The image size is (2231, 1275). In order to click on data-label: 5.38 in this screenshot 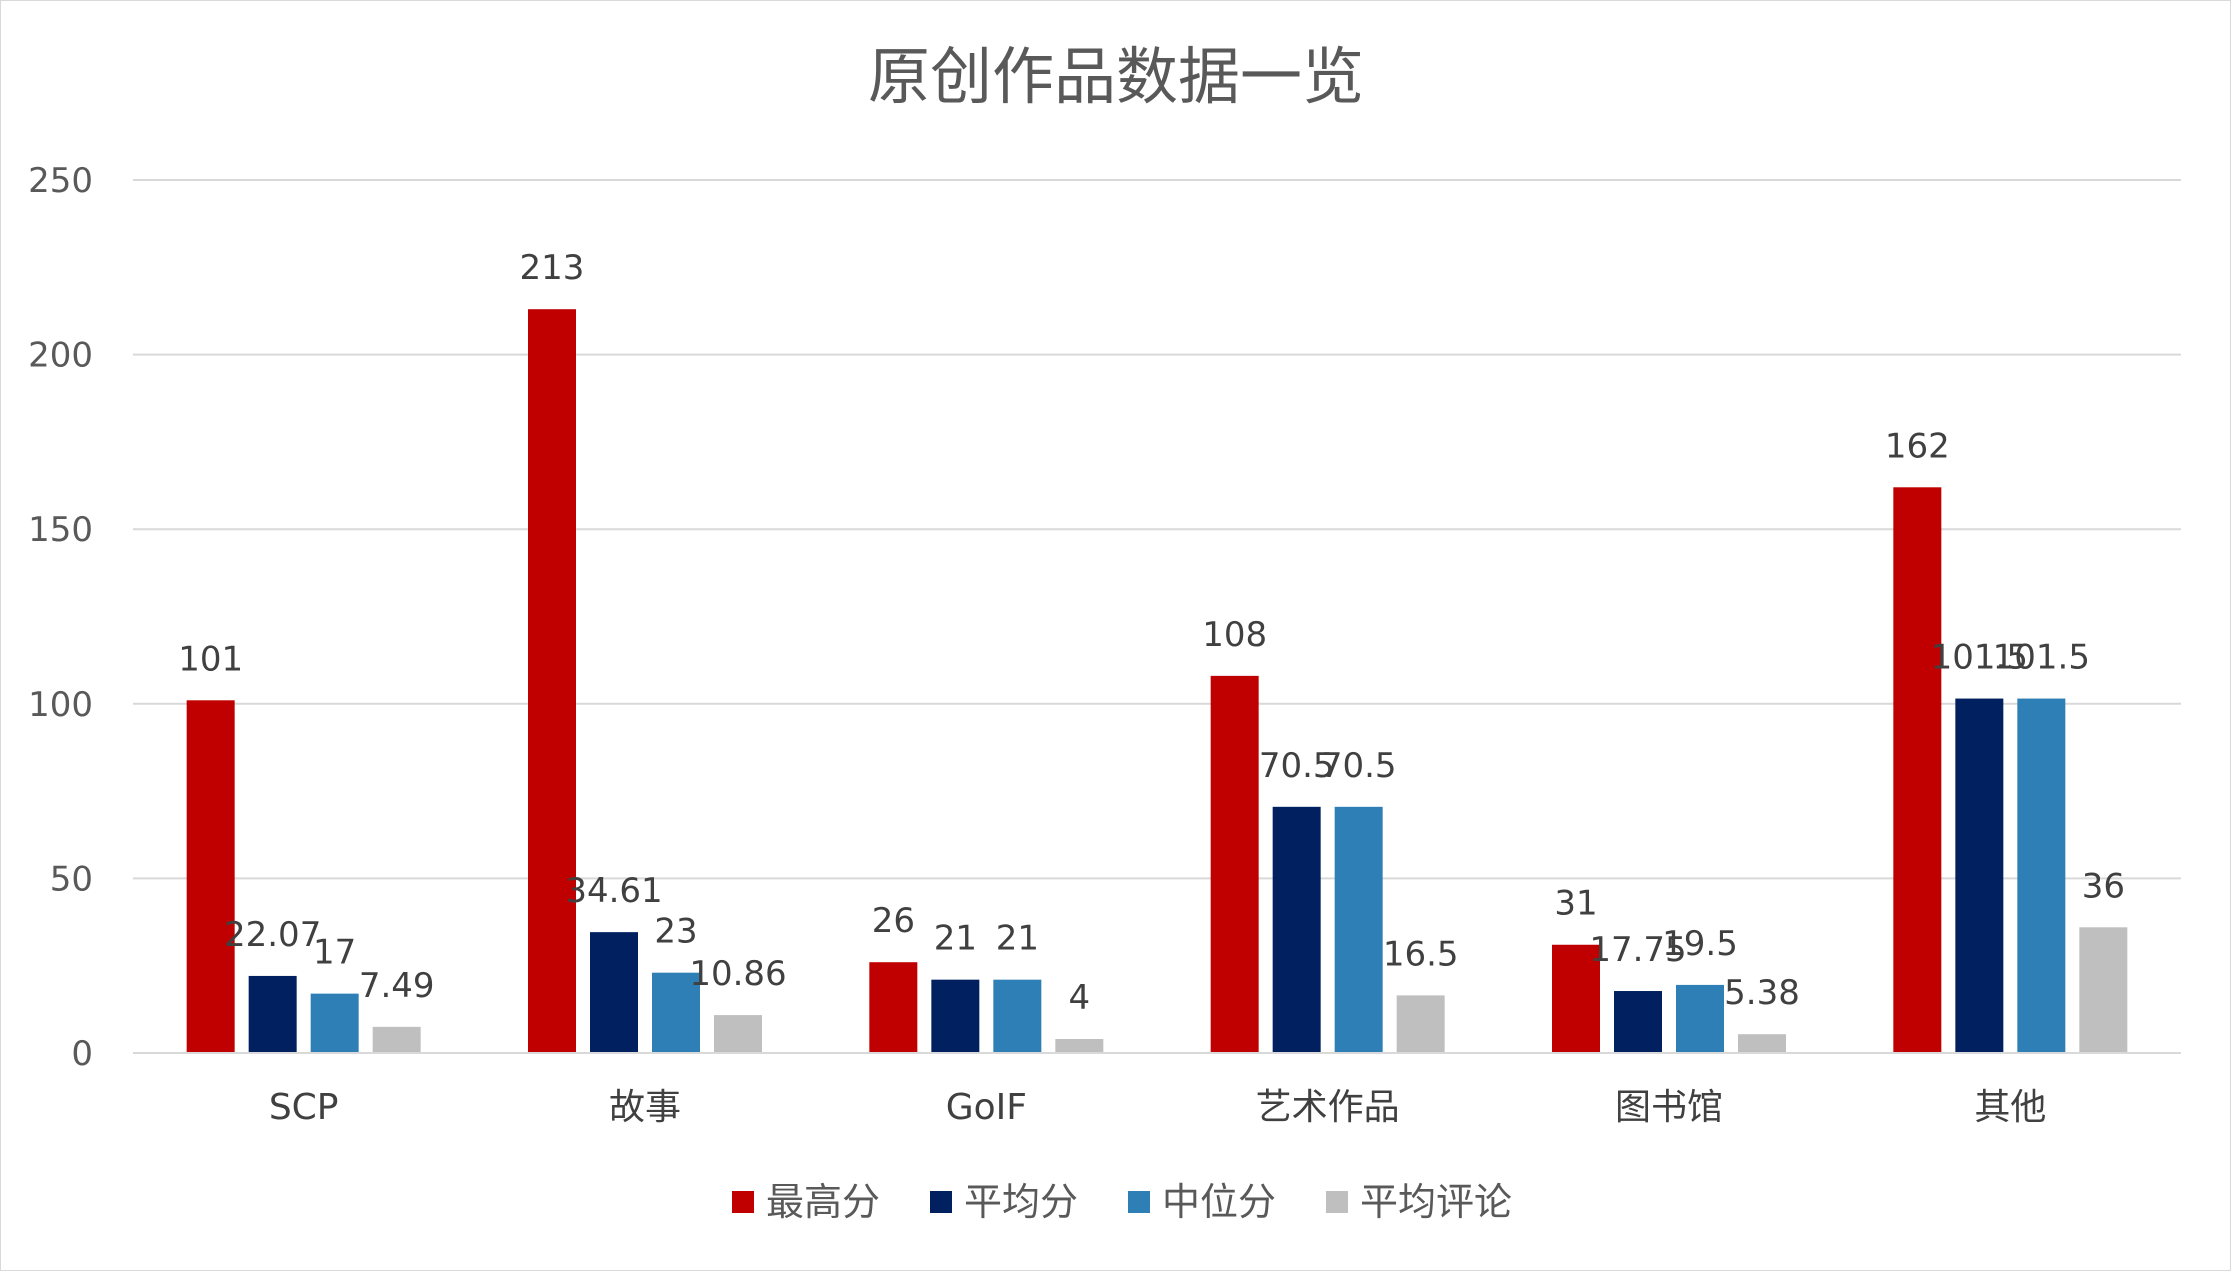, I will do `click(1762, 993)`.